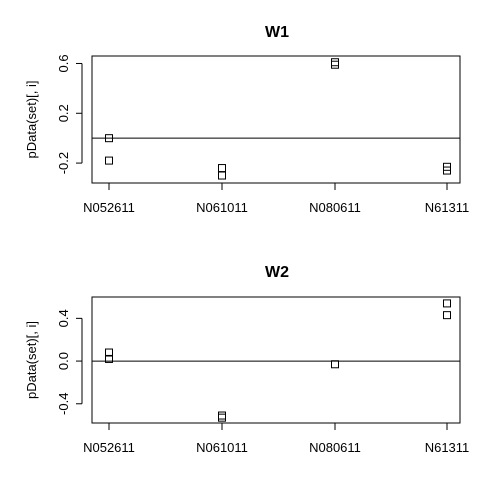 This screenshot has width=480, height=480. I want to click on y-ticks-w2: -0.4 0.0 0.4, so click(69, 362).